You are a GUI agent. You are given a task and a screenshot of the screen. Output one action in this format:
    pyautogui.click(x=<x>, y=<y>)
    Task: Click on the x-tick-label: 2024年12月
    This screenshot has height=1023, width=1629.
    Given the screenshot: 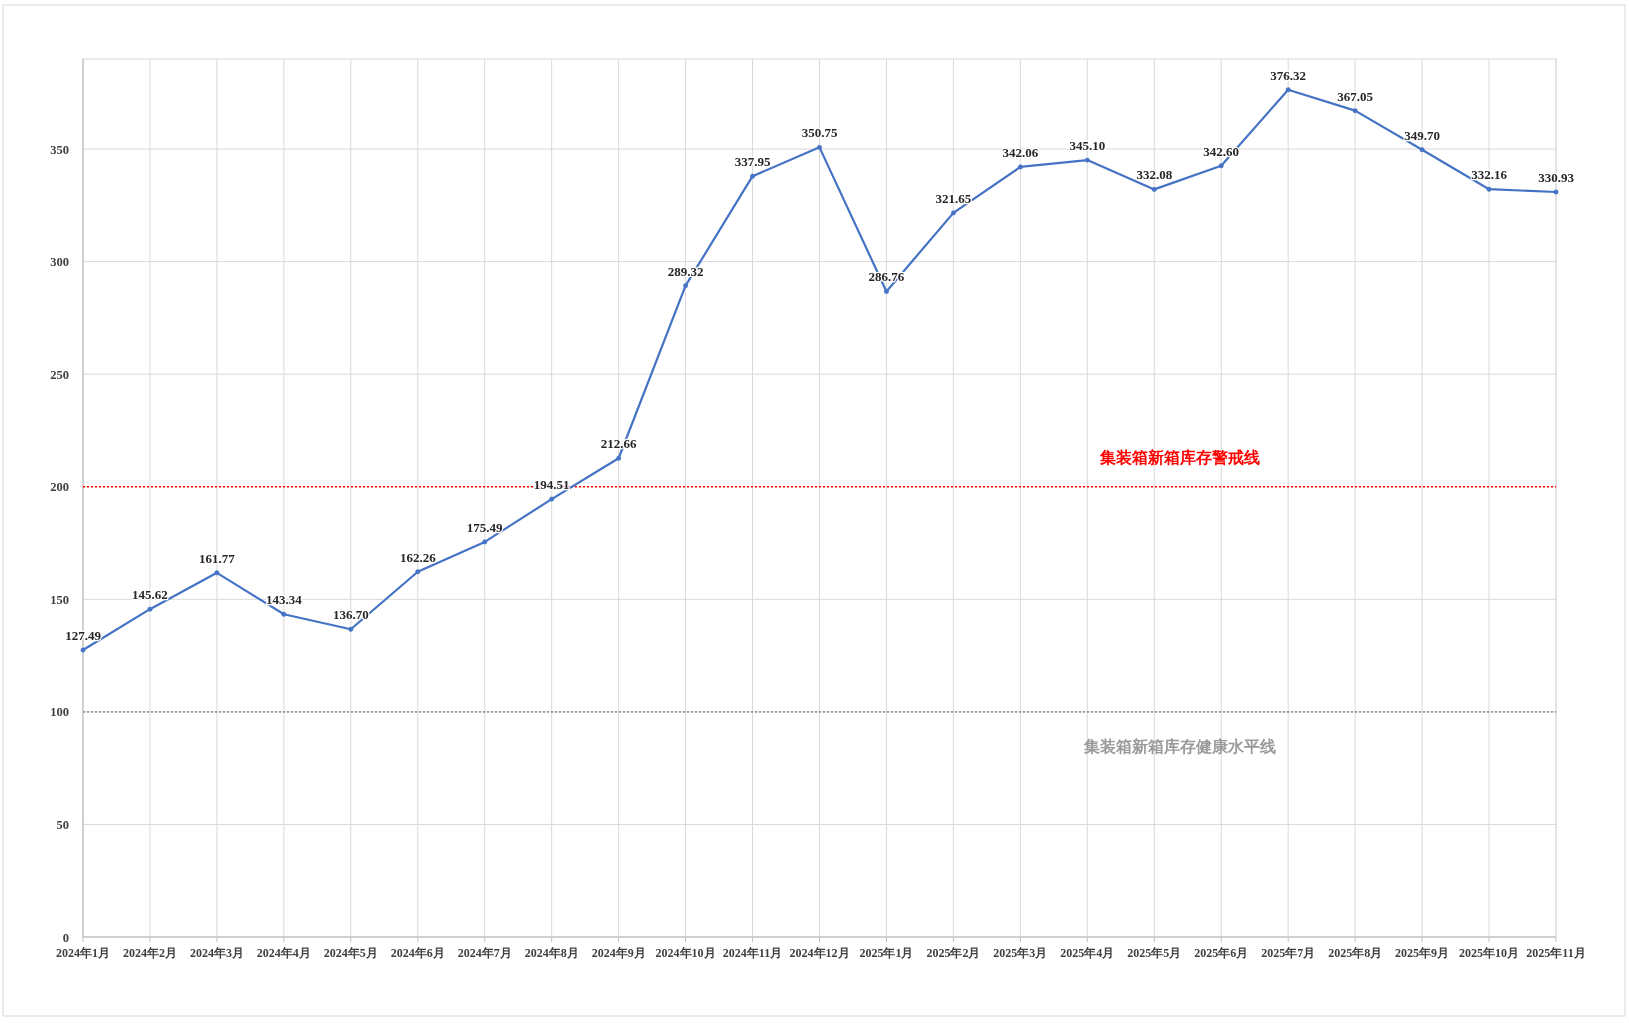 What is the action you would take?
    pyautogui.click(x=819, y=953)
    